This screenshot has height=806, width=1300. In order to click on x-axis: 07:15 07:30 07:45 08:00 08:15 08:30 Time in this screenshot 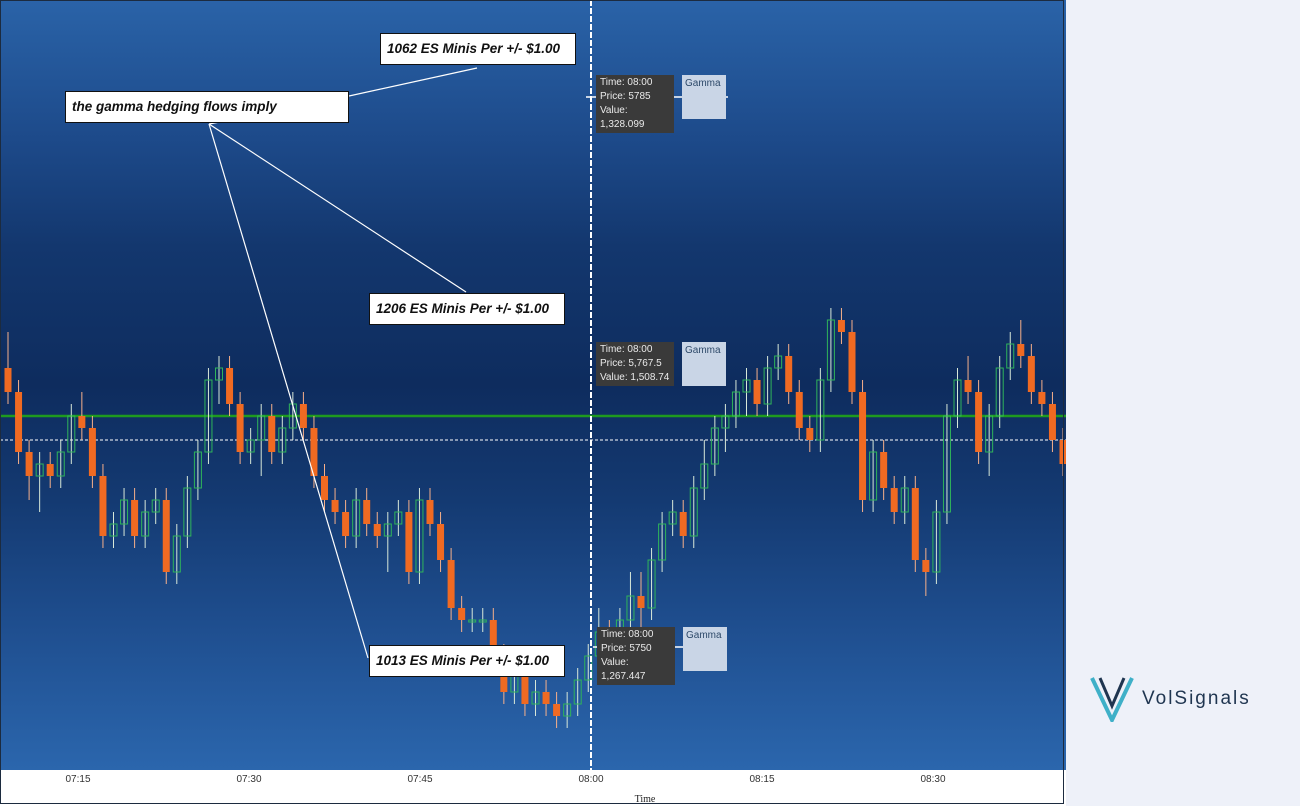, I will do `click(533, 788)`.